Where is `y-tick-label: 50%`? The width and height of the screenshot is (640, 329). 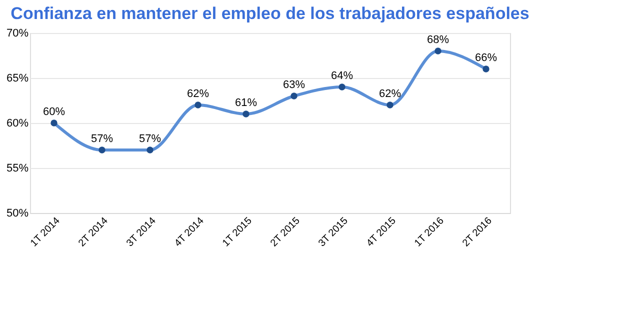
y-tick-label: 50% is located at coordinates (17, 214).